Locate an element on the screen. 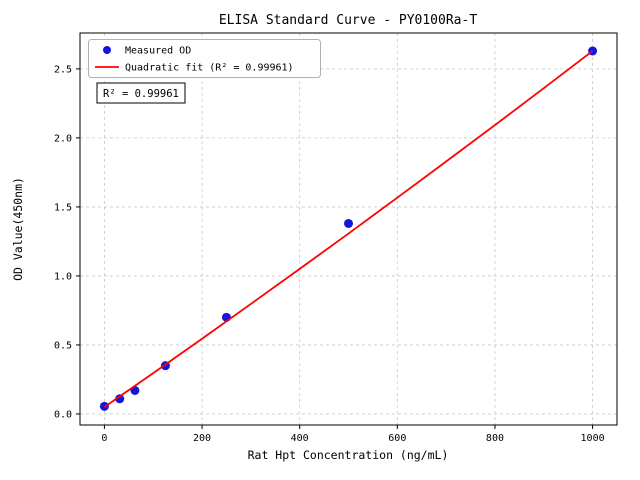 This screenshot has width=640, height=480. x-tick-label: 1000 is located at coordinates (593, 438).